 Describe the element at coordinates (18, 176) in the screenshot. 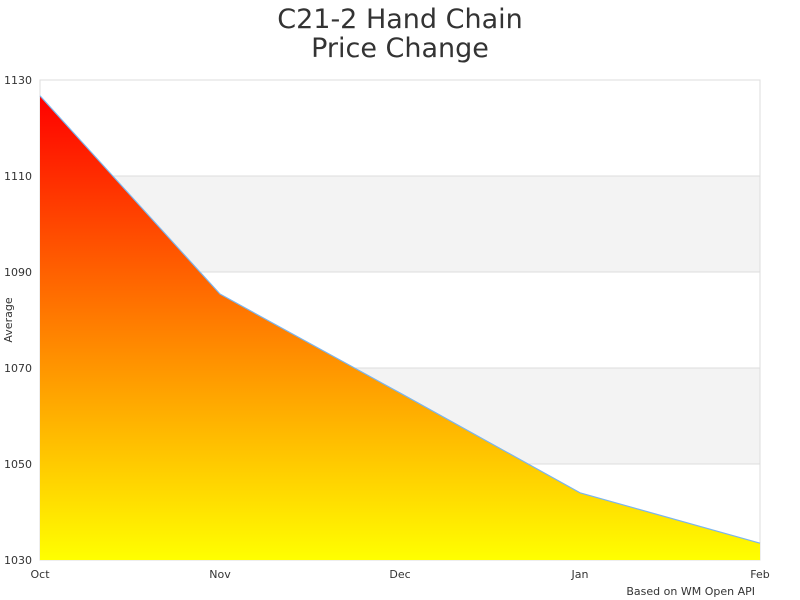

I see `y-tick-label: 1110` at that location.